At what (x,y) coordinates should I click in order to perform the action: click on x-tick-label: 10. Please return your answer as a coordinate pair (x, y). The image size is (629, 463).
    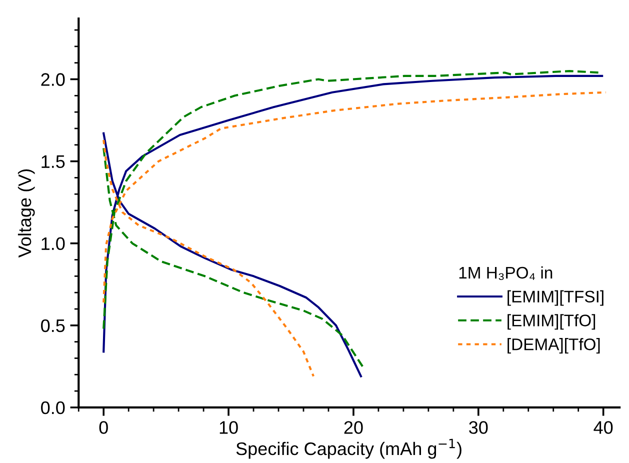
    Looking at the image, I should click on (229, 427).